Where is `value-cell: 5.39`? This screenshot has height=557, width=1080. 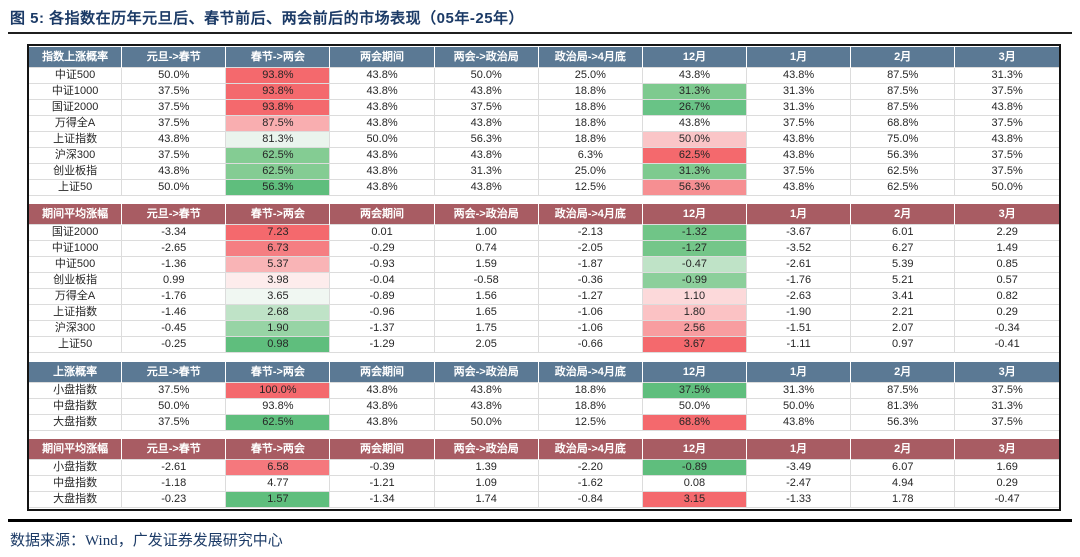 value-cell: 5.39 is located at coordinates (903, 265).